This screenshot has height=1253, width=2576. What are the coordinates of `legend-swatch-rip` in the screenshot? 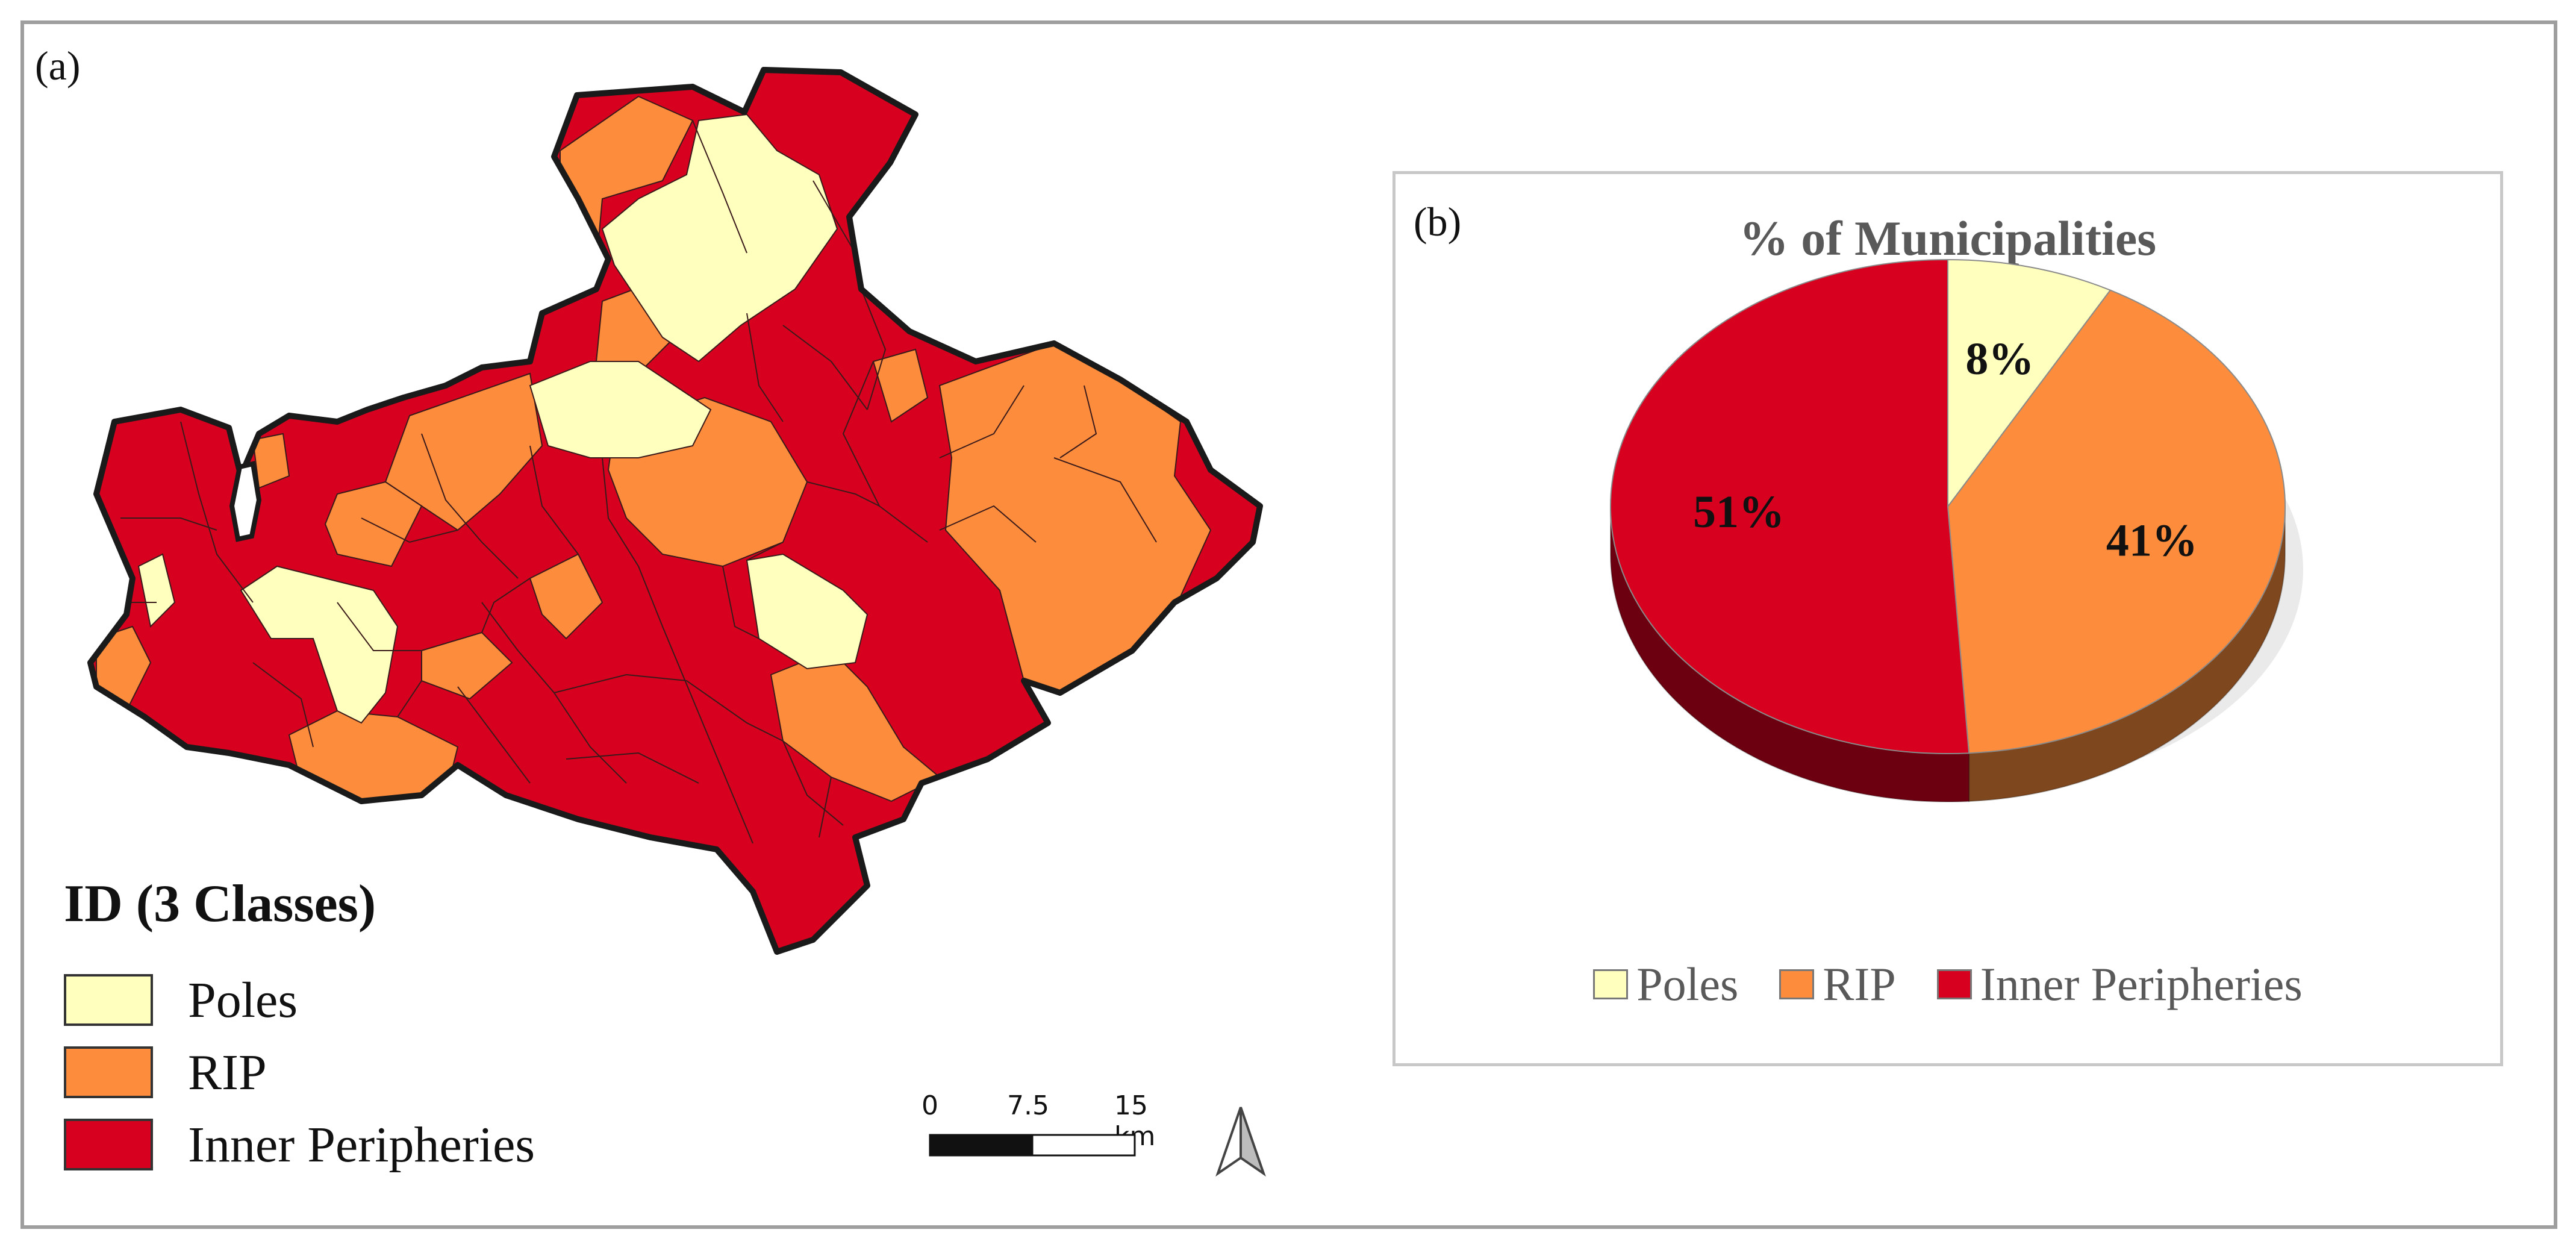 It's located at (108, 1072).